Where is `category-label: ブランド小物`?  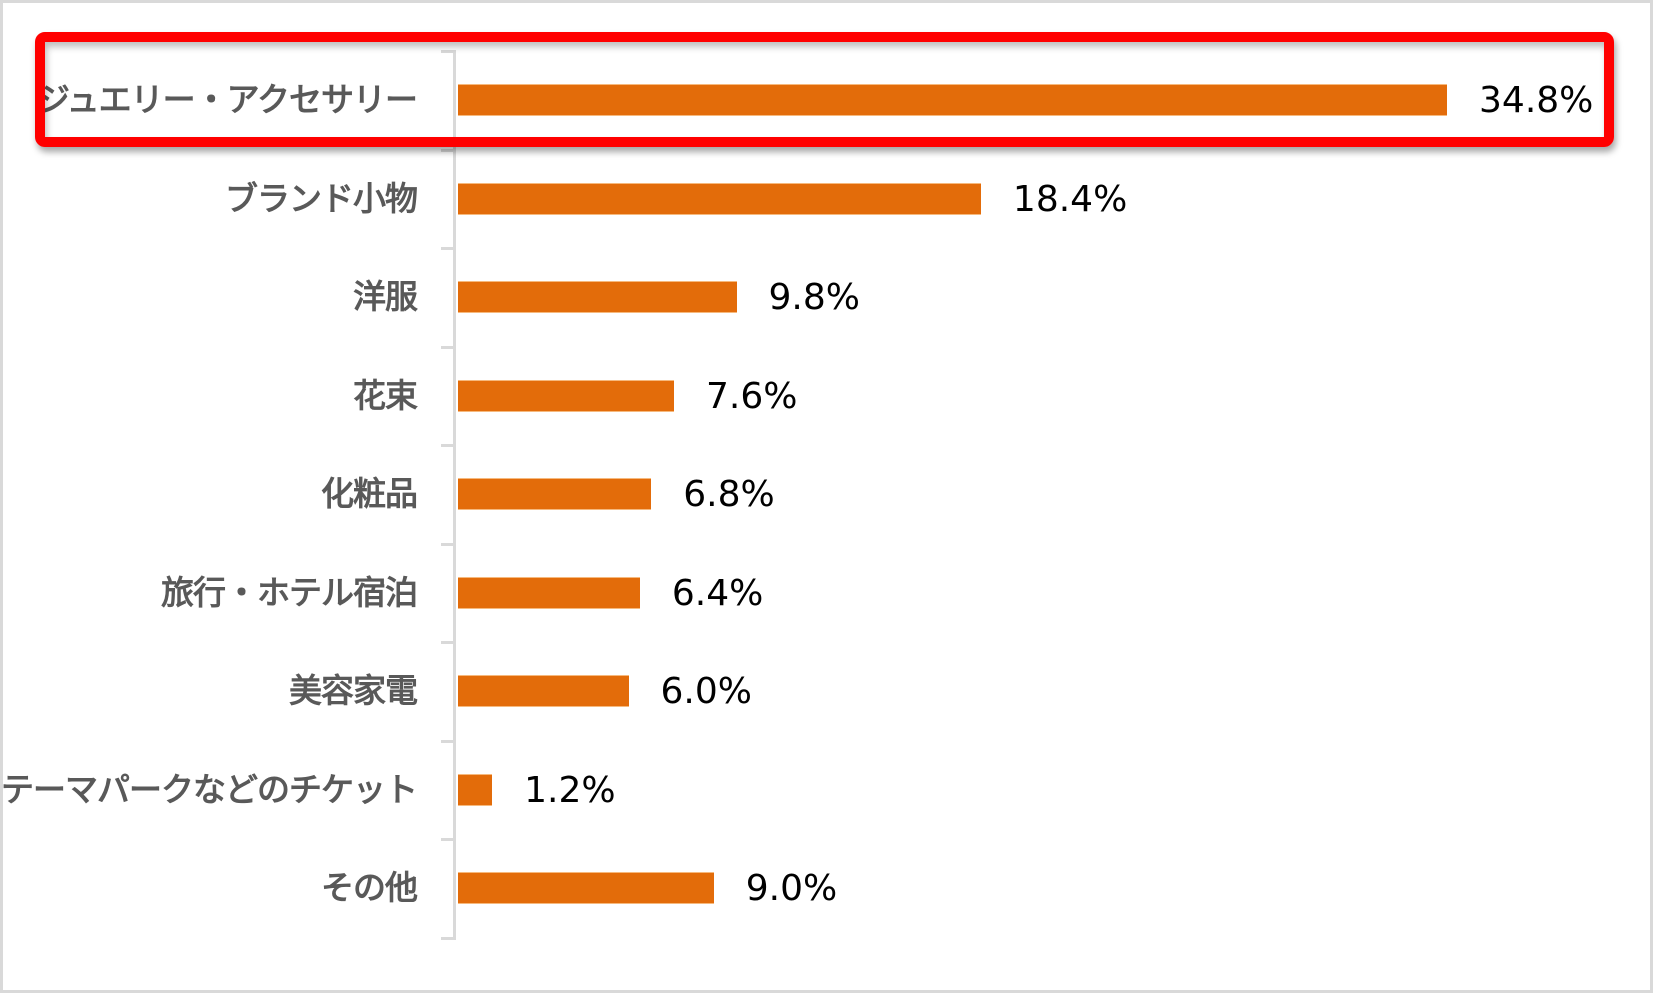 category-label: ブランド小物 is located at coordinates (321, 198).